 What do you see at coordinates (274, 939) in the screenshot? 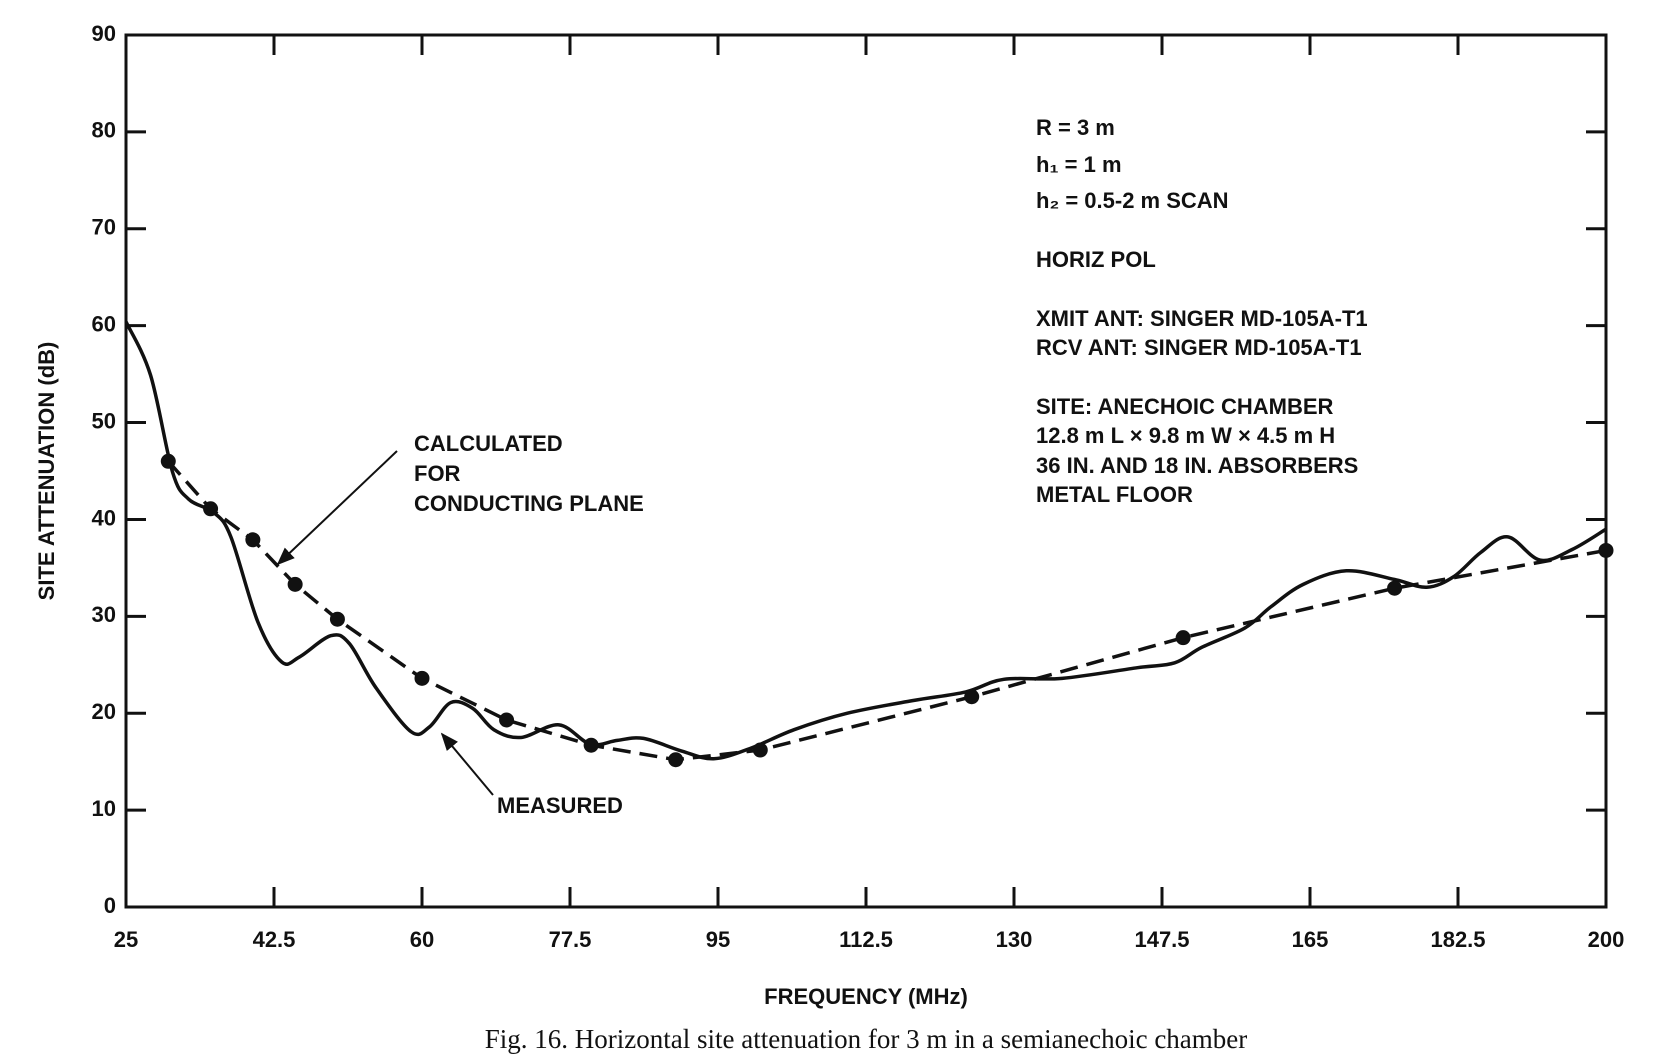
I see `x-tick-label: 42.5` at bounding box center [274, 939].